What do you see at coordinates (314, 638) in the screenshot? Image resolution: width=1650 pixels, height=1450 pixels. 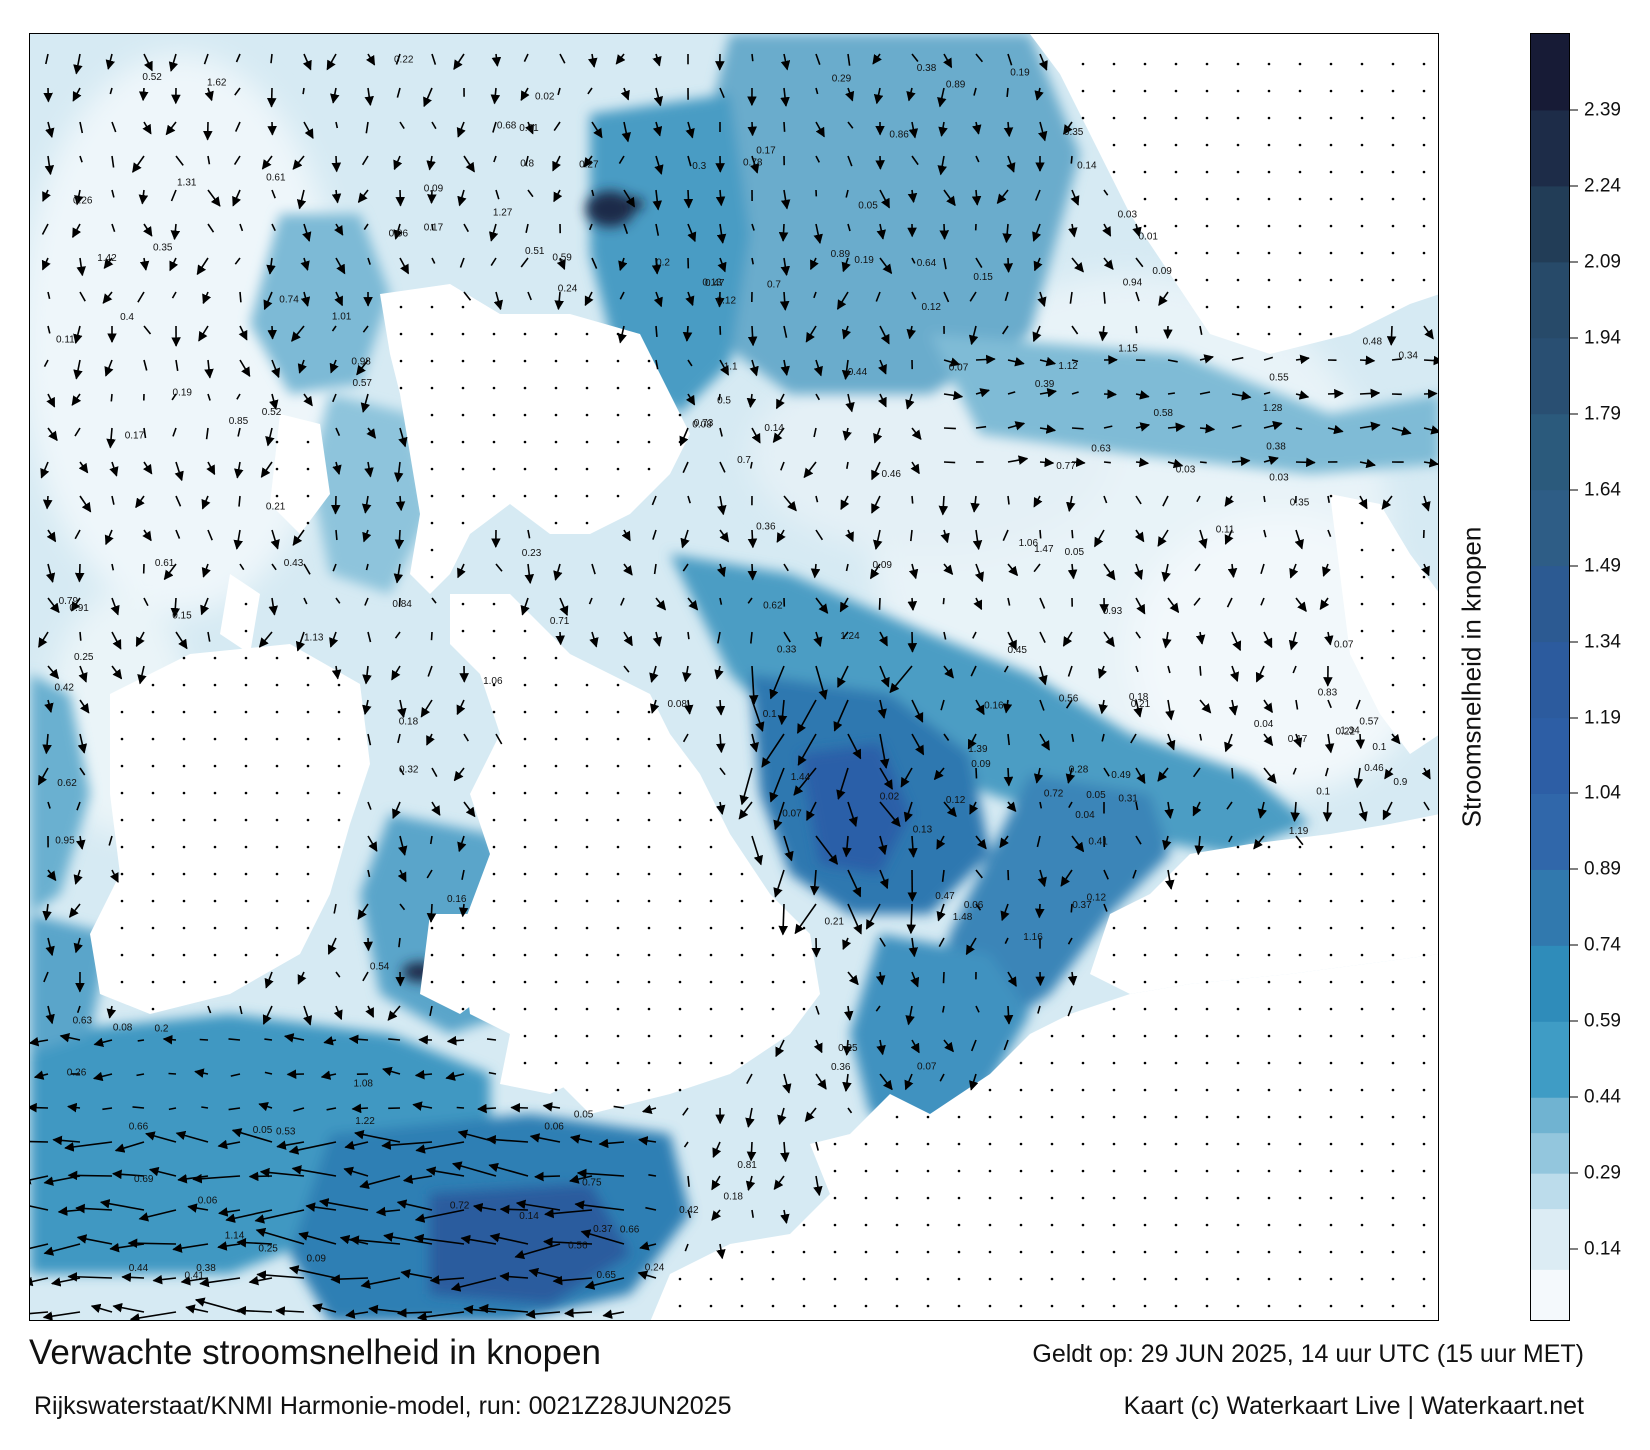 I see `speed-label: 1.13` at bounding box center [314, 638].